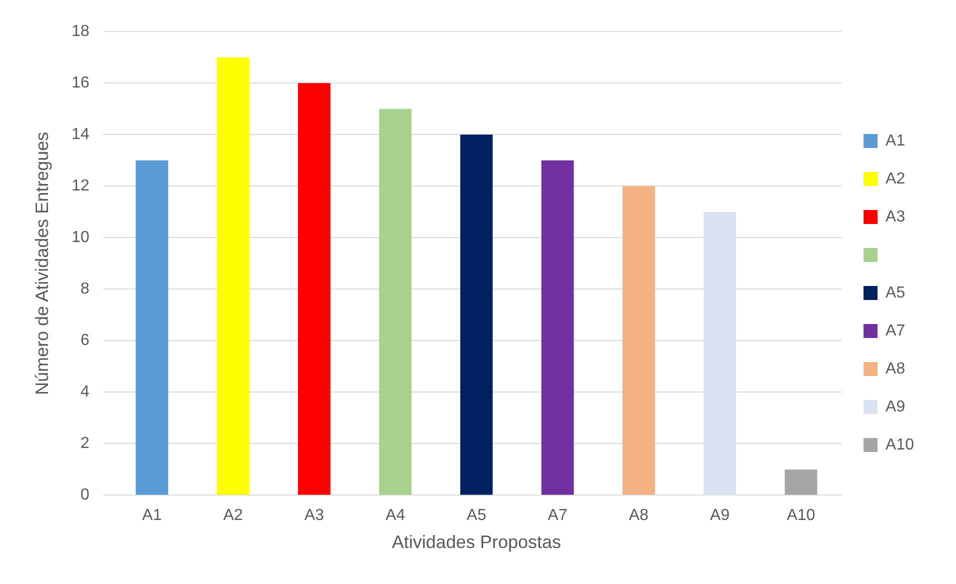 This screenshot has width=956, height=584. Describe the element at coordinates (896, 179) in the screenshot. I see `legend-label: A2` at that location.